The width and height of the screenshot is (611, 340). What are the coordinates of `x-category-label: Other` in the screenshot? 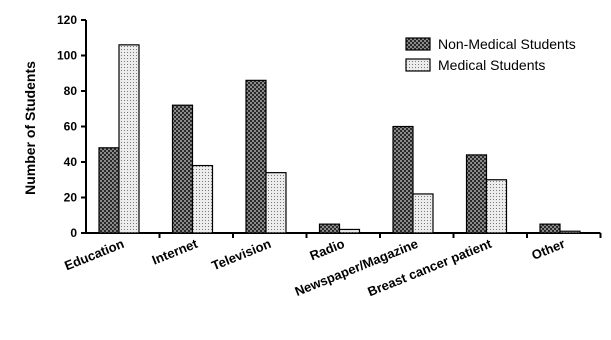 It's located at (548, 249).